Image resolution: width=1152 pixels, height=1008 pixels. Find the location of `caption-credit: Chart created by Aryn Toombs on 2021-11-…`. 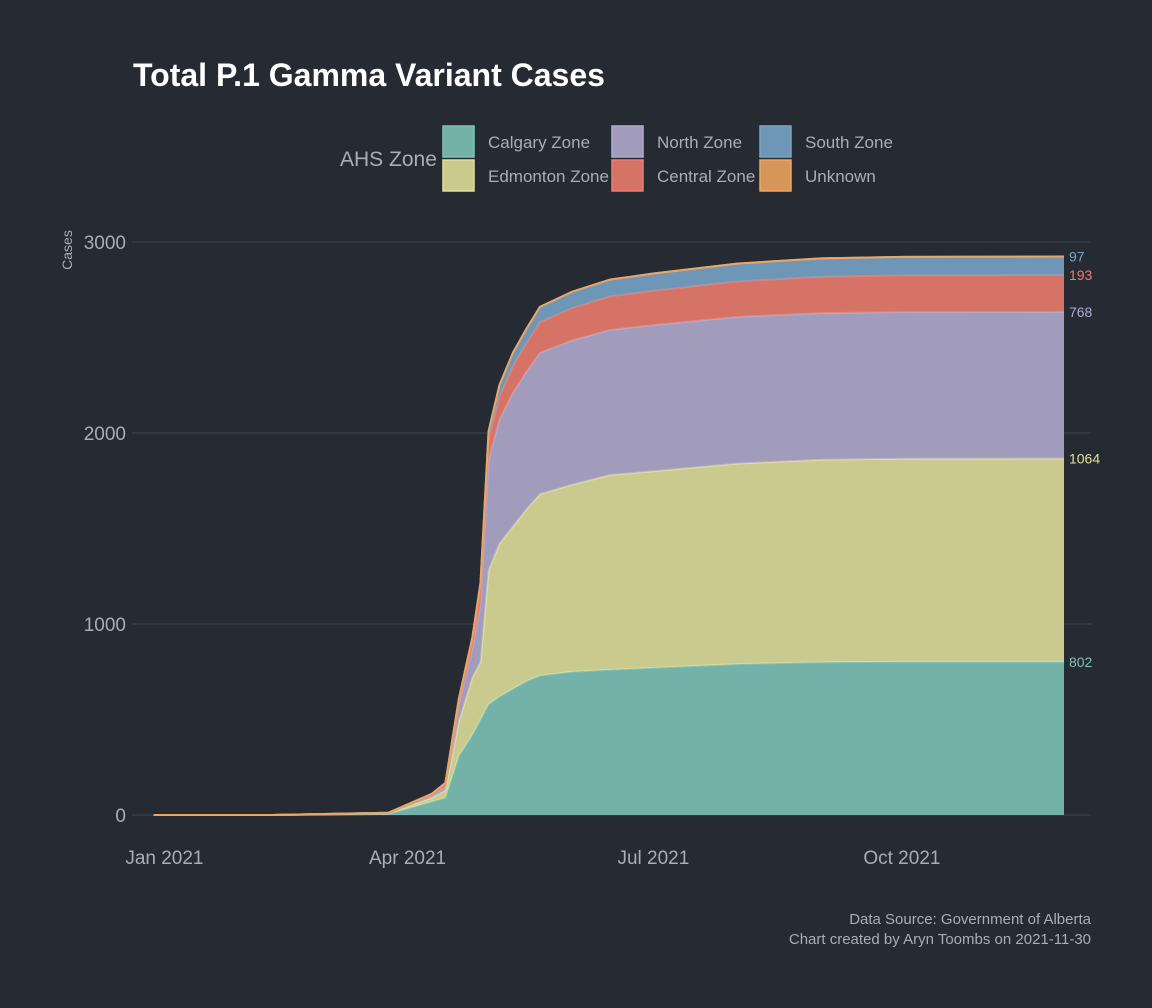

caption-credit: Chart created by Aryn Toombs on 2021-11-… is located at coordinates (940, 939).